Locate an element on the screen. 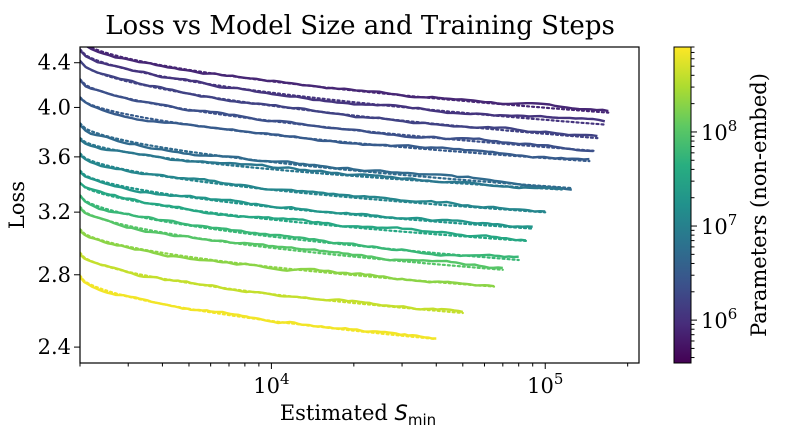  series-13-fit-line is located at coordinates (288, 258).